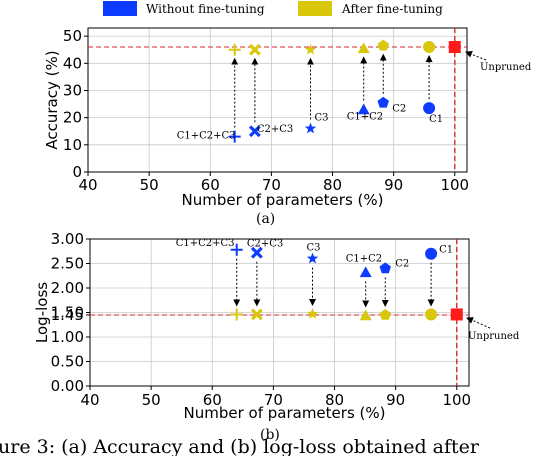 This screenshot has width=548, height=456. I want to click on y-axis-label: Log-loss, so click(42, 312).